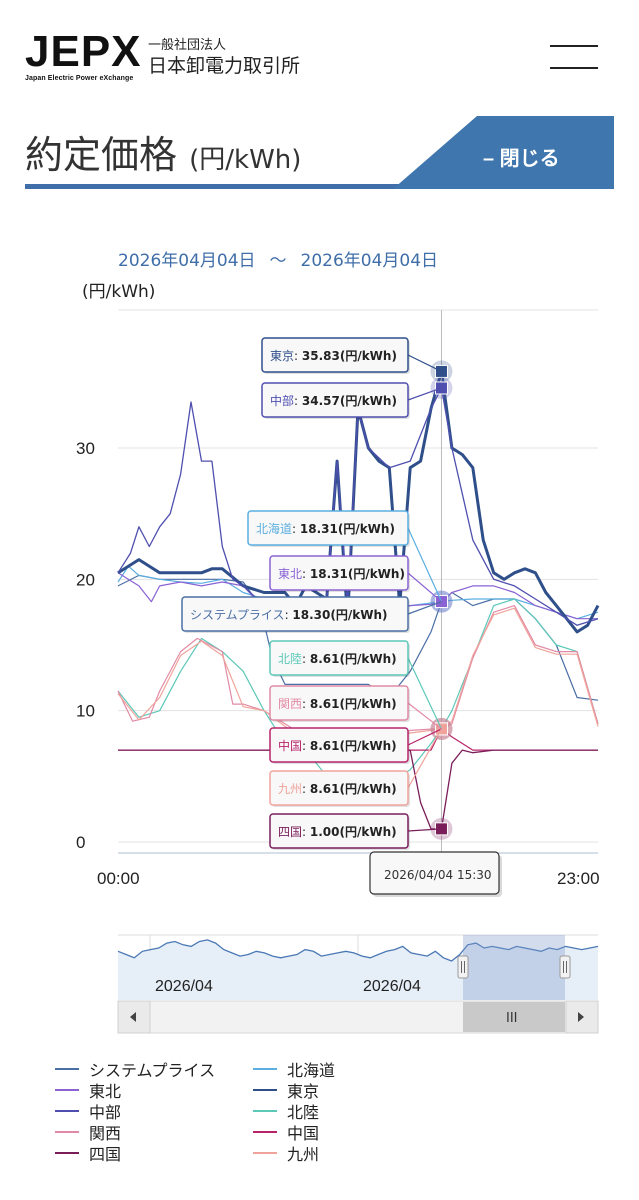 This screenshot has height=1200, width=639. What do you see at coordinates (574, 68) in the screenshot?
I see `menu-icon-line` at bounding box center [574, 68].